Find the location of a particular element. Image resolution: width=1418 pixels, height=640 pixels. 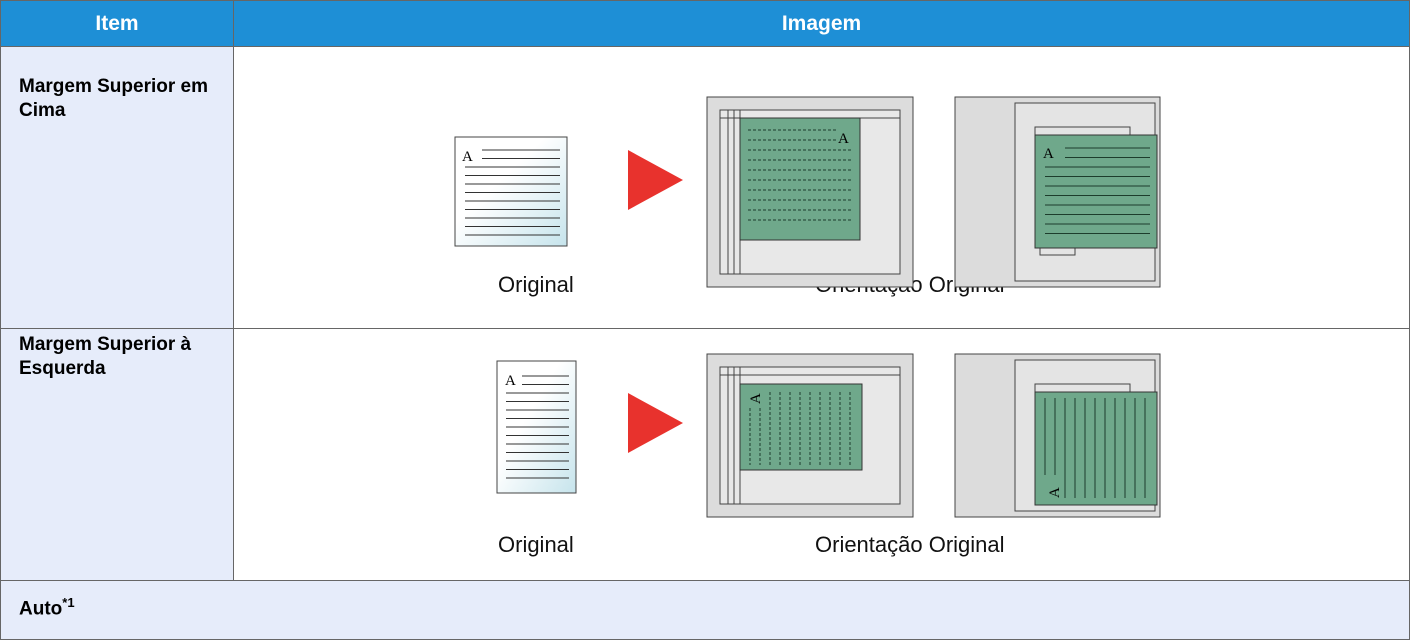

header-text: Imagem is located at coordinates (821, 23).